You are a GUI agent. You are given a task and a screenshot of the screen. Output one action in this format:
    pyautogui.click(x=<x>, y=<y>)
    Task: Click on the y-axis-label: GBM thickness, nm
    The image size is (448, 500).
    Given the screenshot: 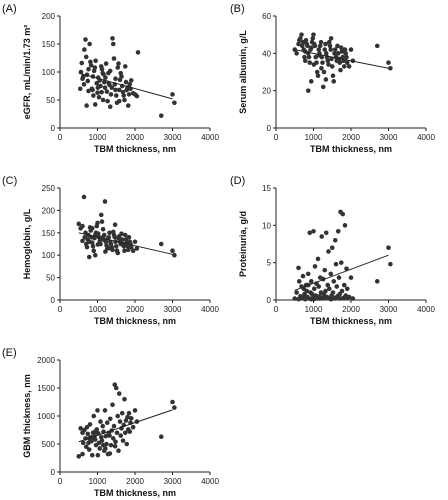 What is the action you would take?
    pyautogui.click(x=27, y=416)
    